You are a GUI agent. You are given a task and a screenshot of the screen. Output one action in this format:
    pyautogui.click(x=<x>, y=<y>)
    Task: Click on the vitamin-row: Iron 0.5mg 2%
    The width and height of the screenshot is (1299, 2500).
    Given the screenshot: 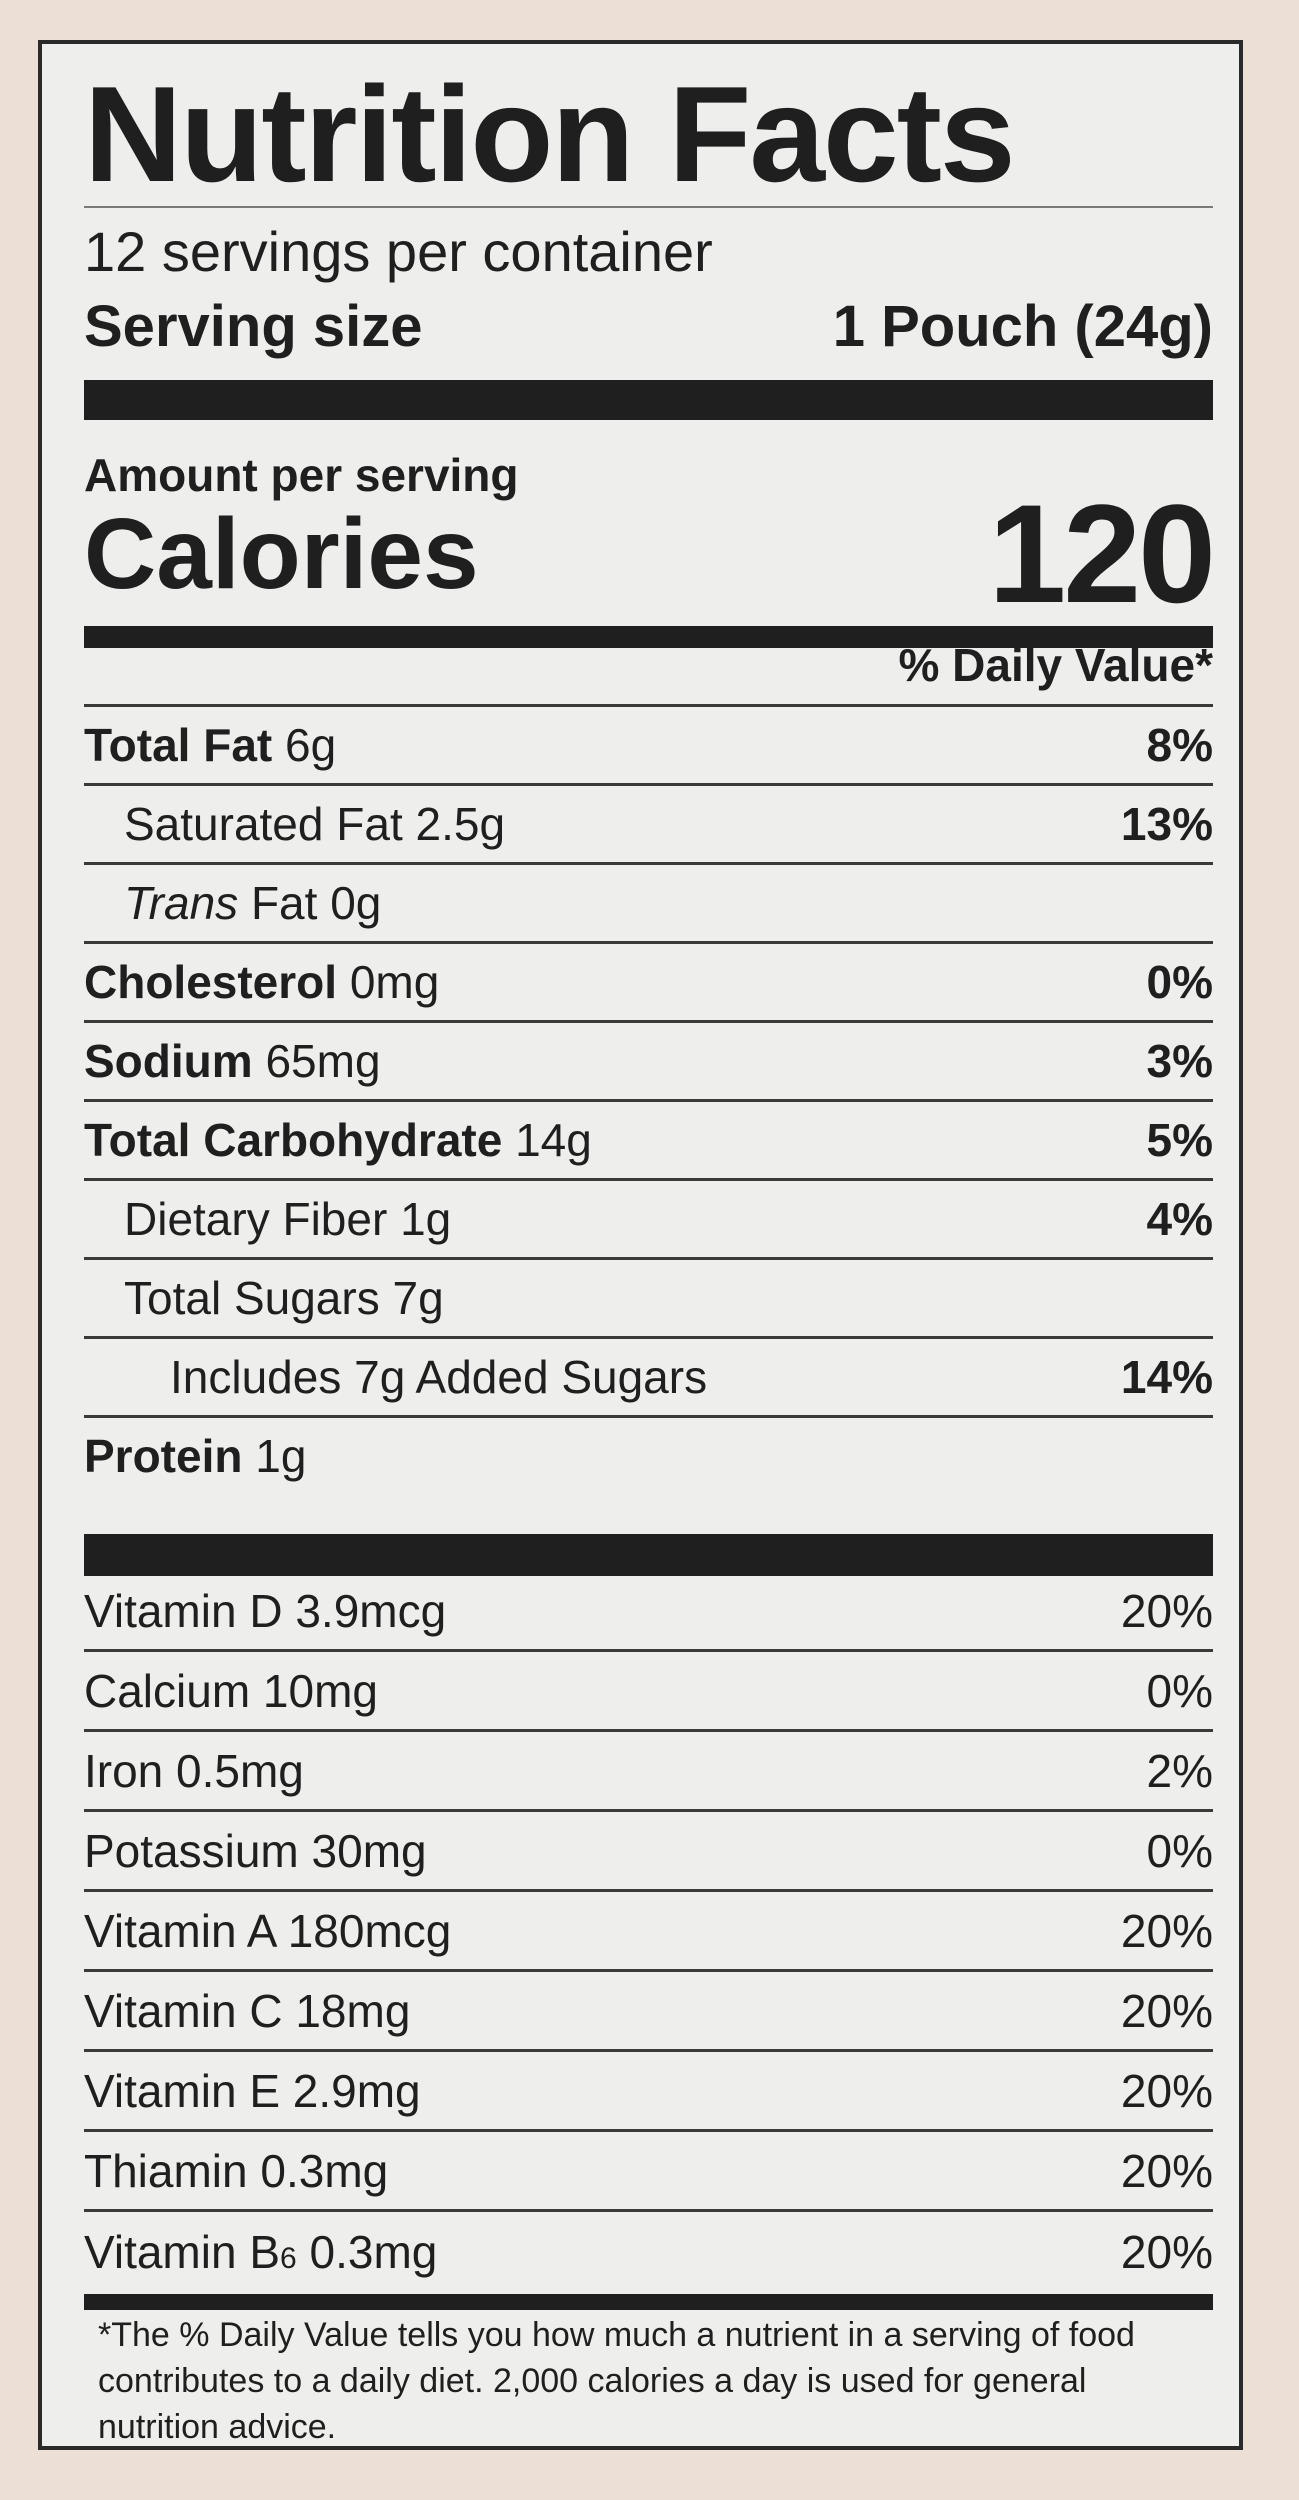 What is the action you would take?
    pyautogui.click(x=648, y=1772)
    